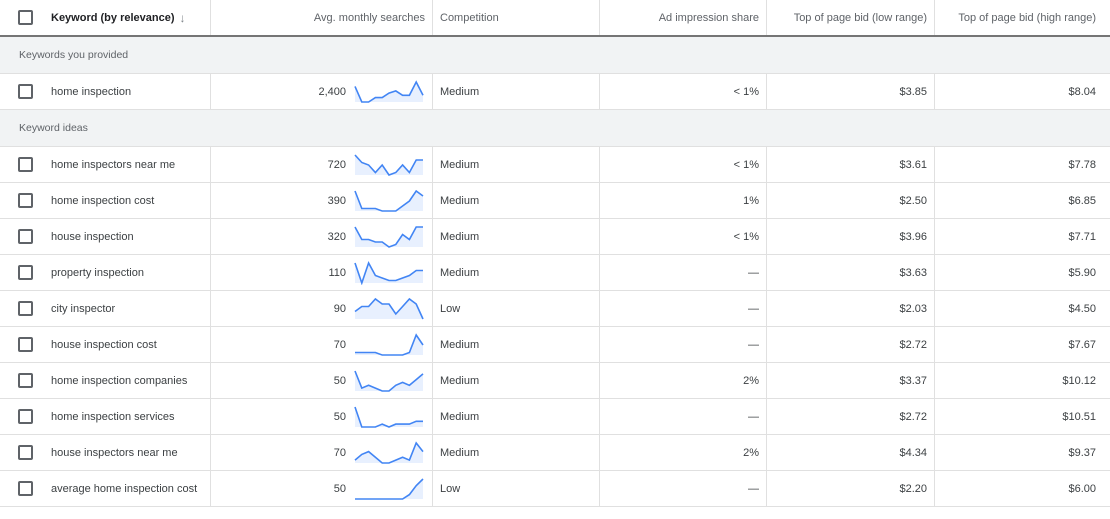 The image size is (1110, 519). I want to click on avg-searches-value: 390, so click(336, 200).